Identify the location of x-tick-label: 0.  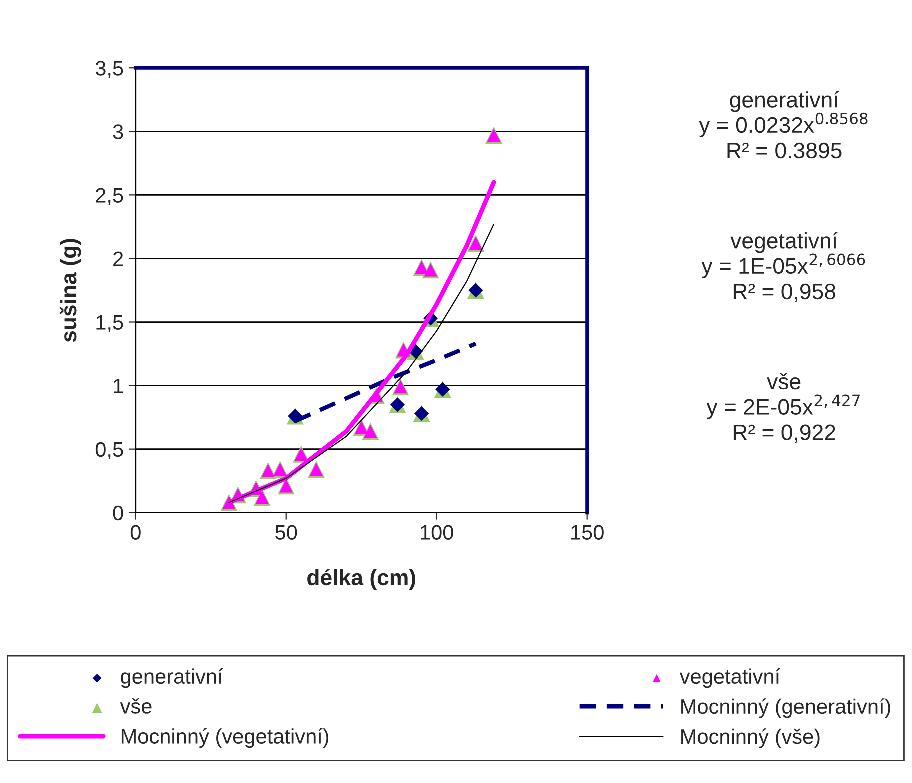
(135, 532).